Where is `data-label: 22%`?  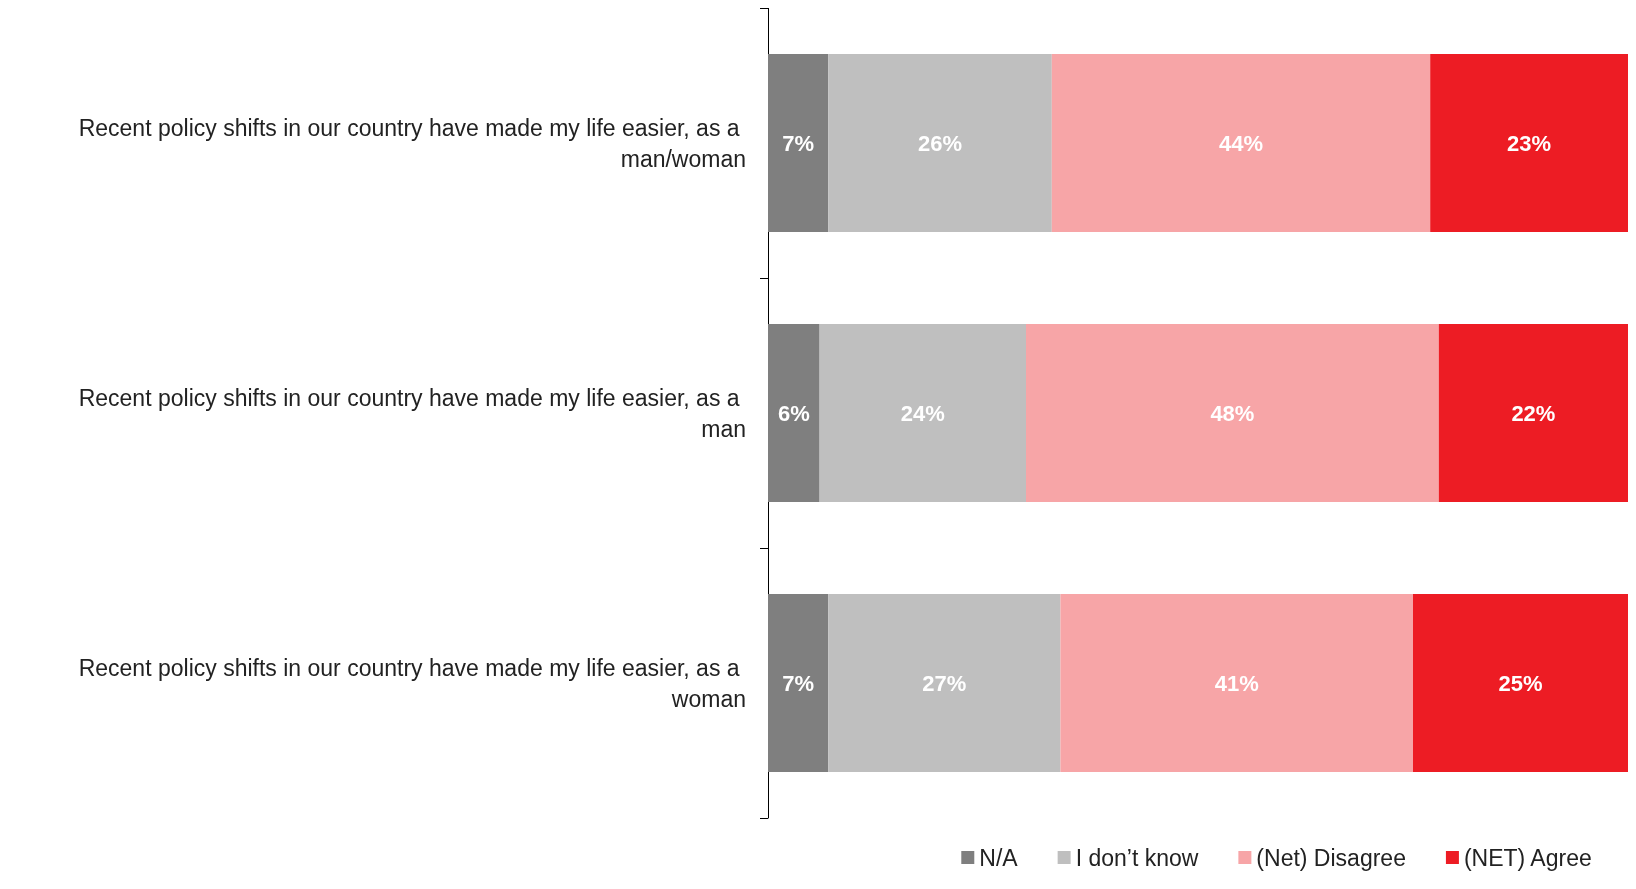
data-label: 22% is located at coordinates (1533, 413).